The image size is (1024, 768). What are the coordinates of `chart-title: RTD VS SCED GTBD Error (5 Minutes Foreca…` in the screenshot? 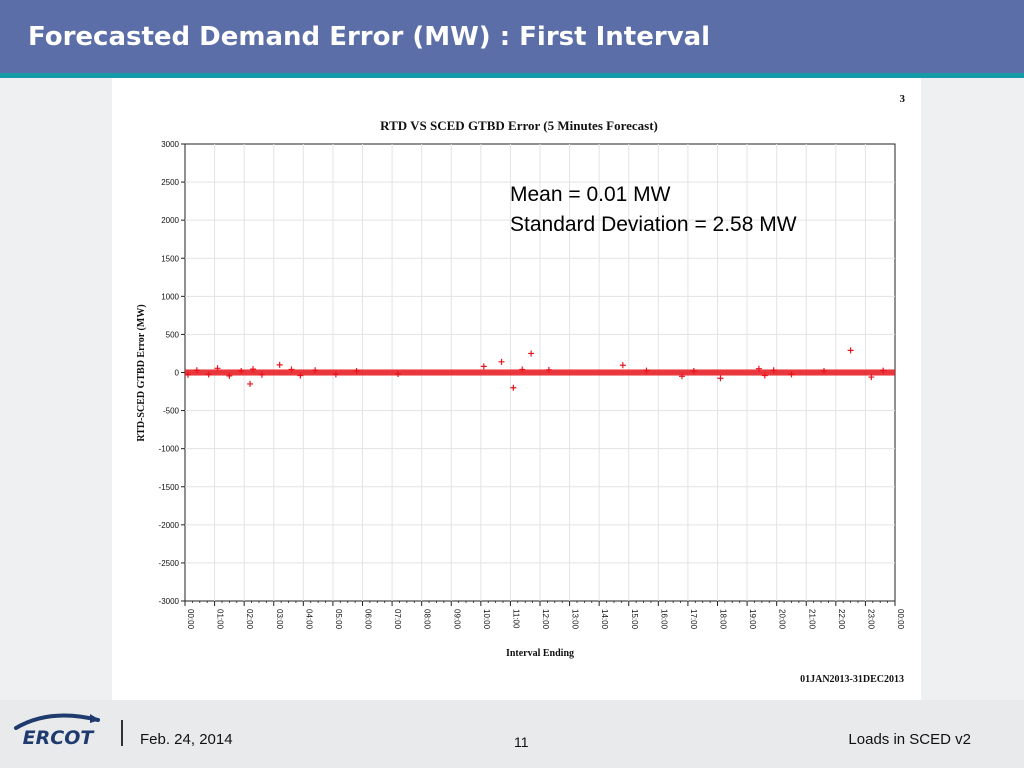 It's located at (519, 125).